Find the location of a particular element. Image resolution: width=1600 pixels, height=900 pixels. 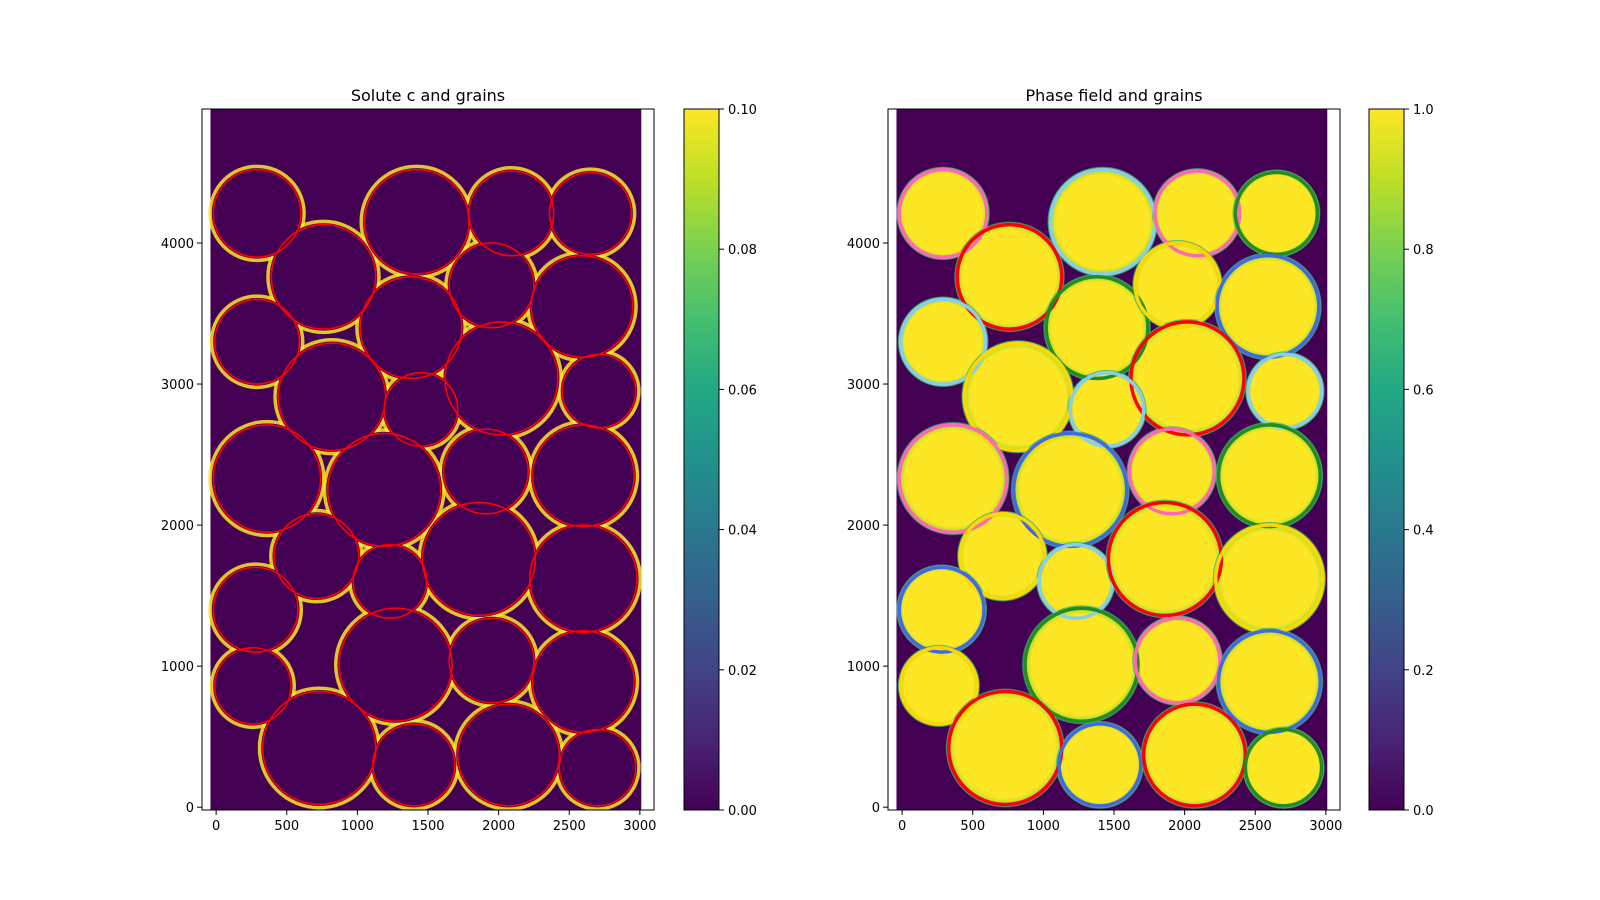

solute-colorbar: 0.00 0.02 0.04 0.06 0.08 0.10 is located at coordinates (720, 461).